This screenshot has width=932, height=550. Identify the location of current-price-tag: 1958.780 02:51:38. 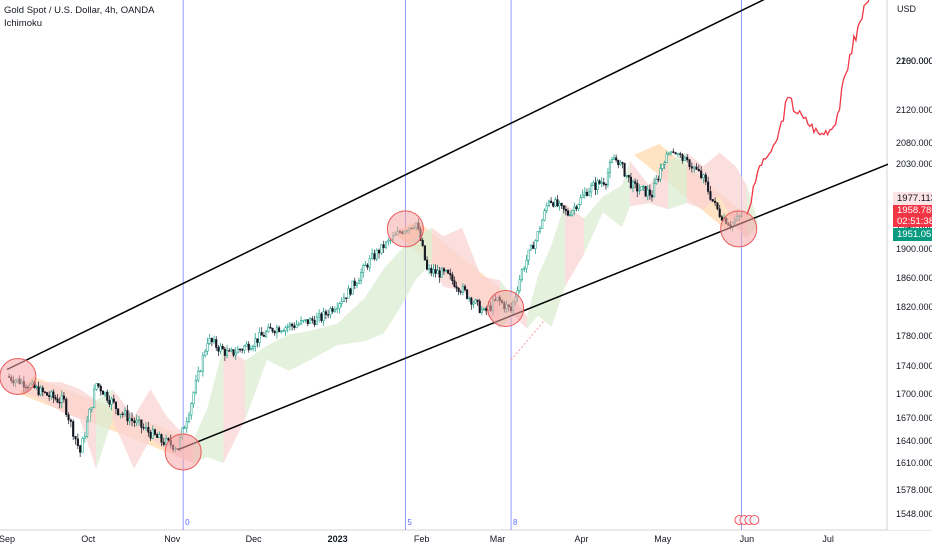
(912, 216).